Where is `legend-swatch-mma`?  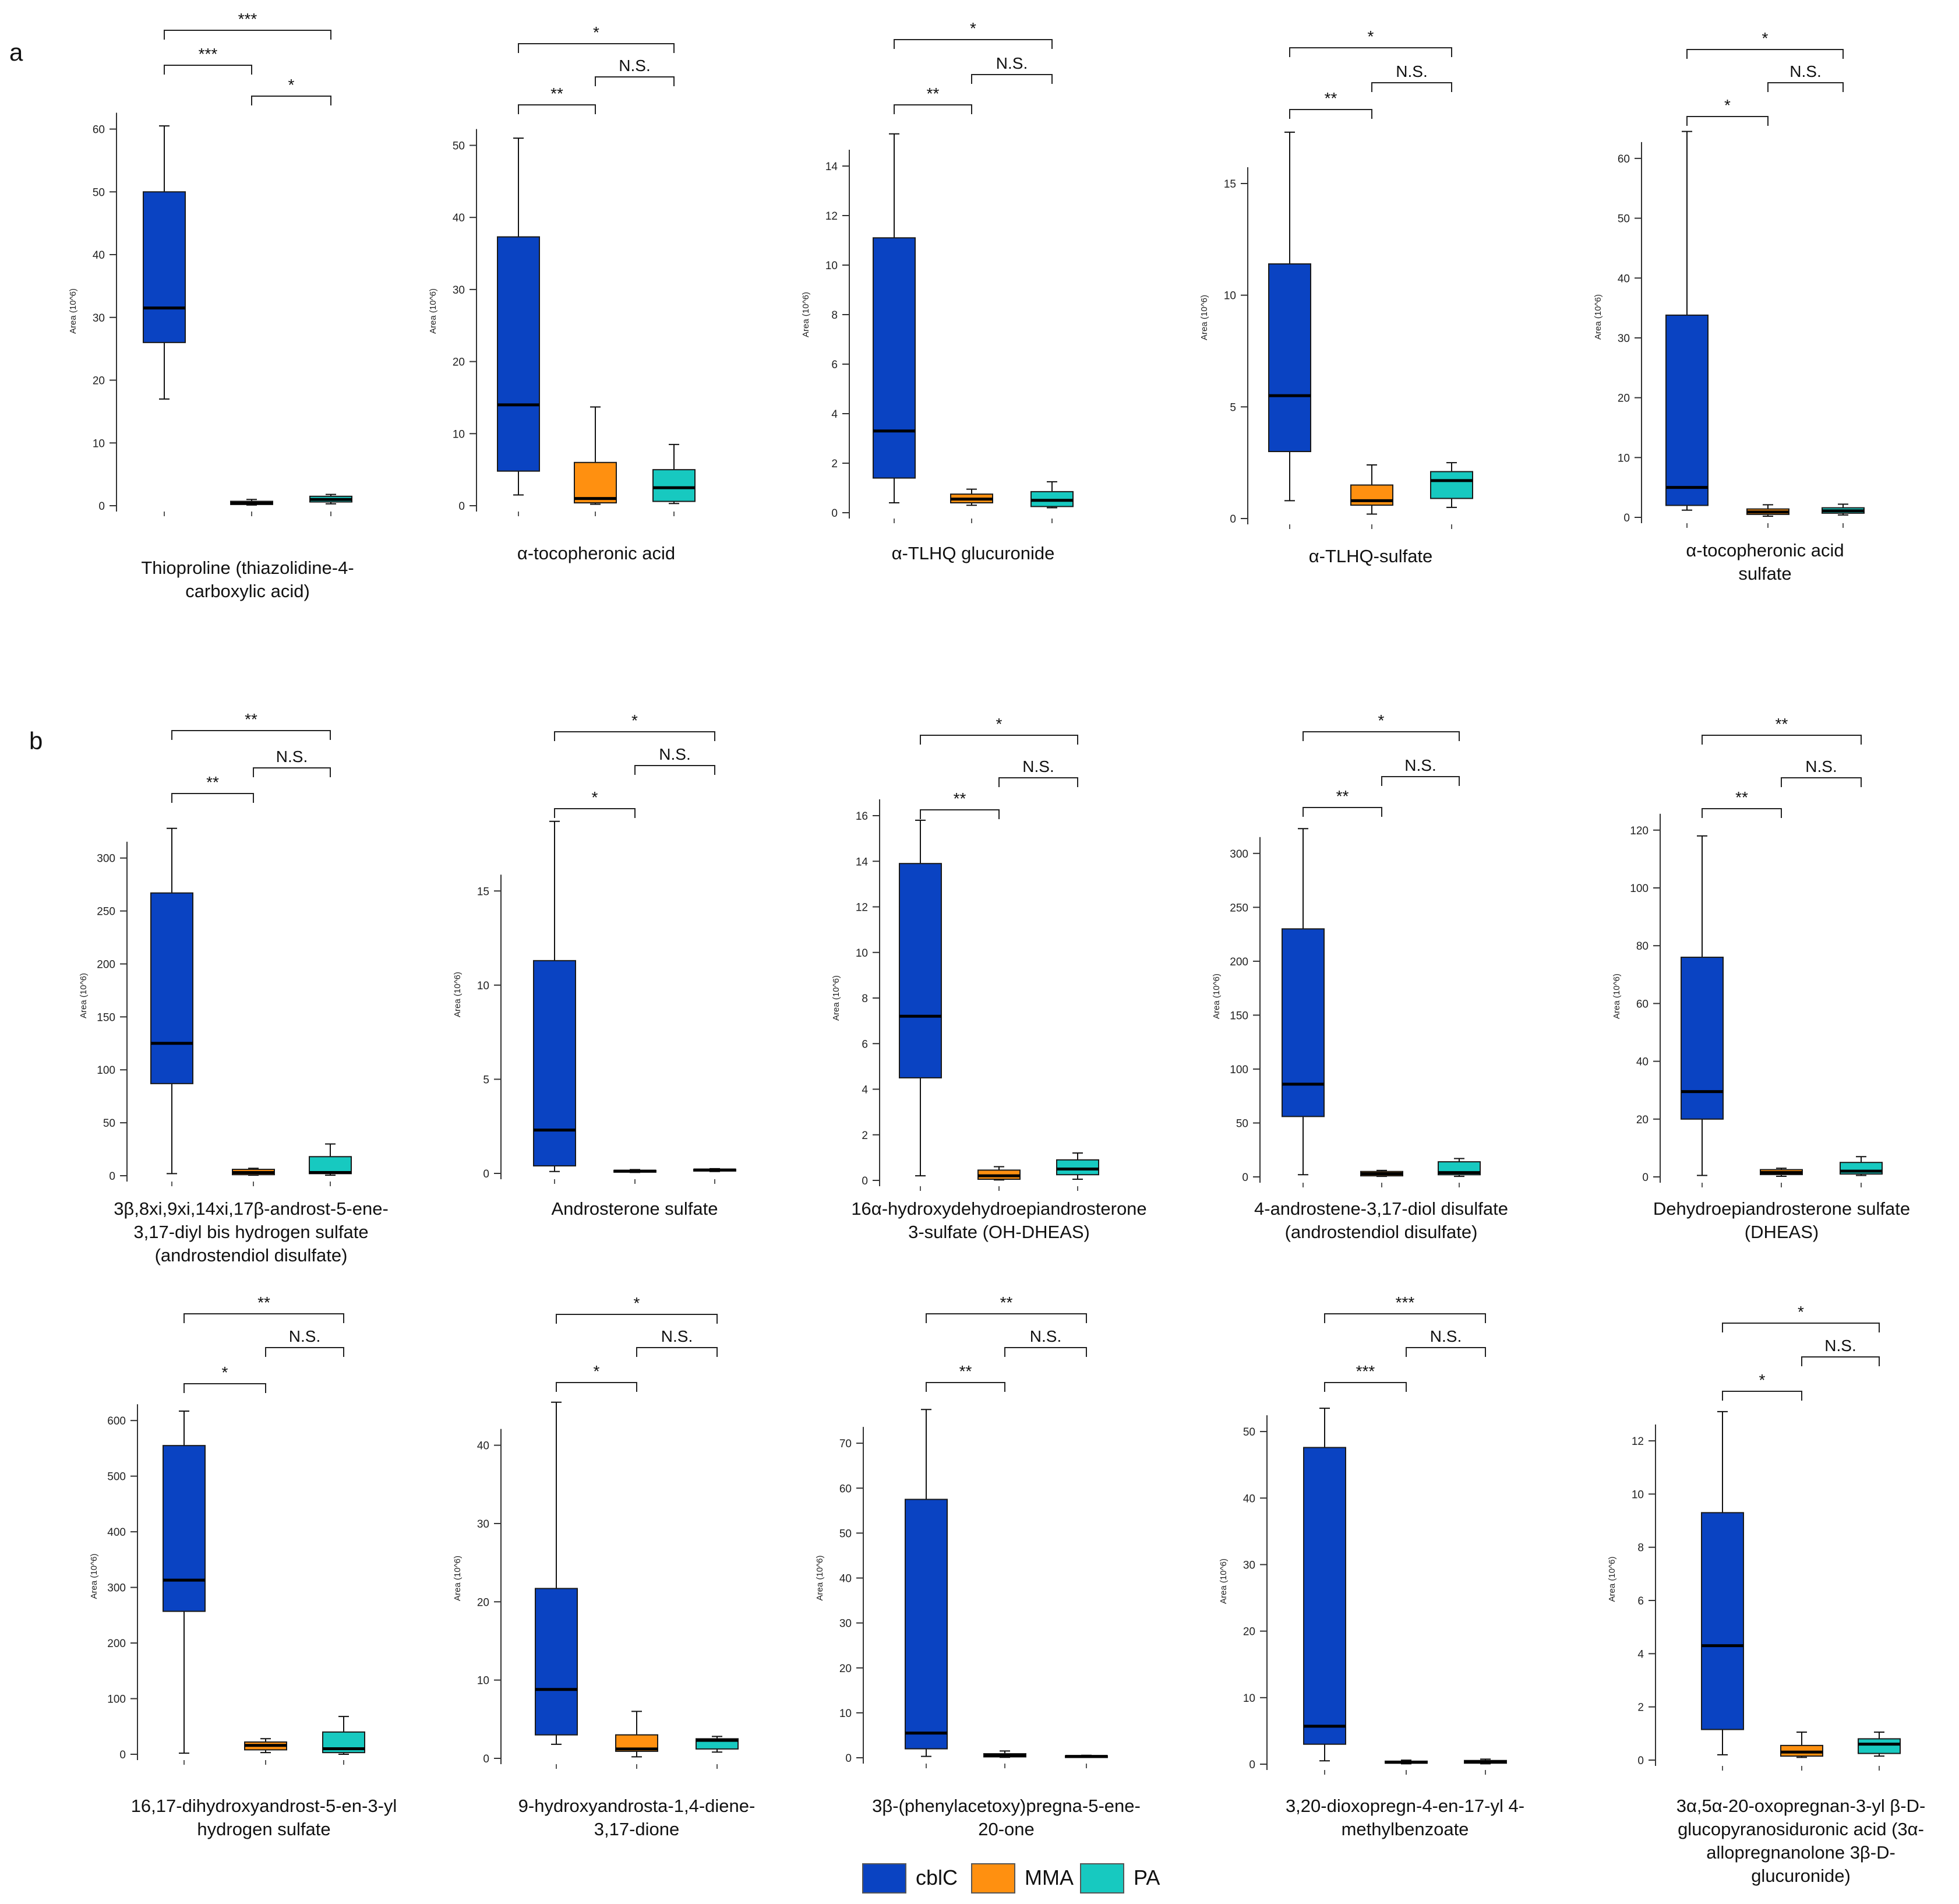
legend-swatch-mma is located at coordinates (993, 1878).